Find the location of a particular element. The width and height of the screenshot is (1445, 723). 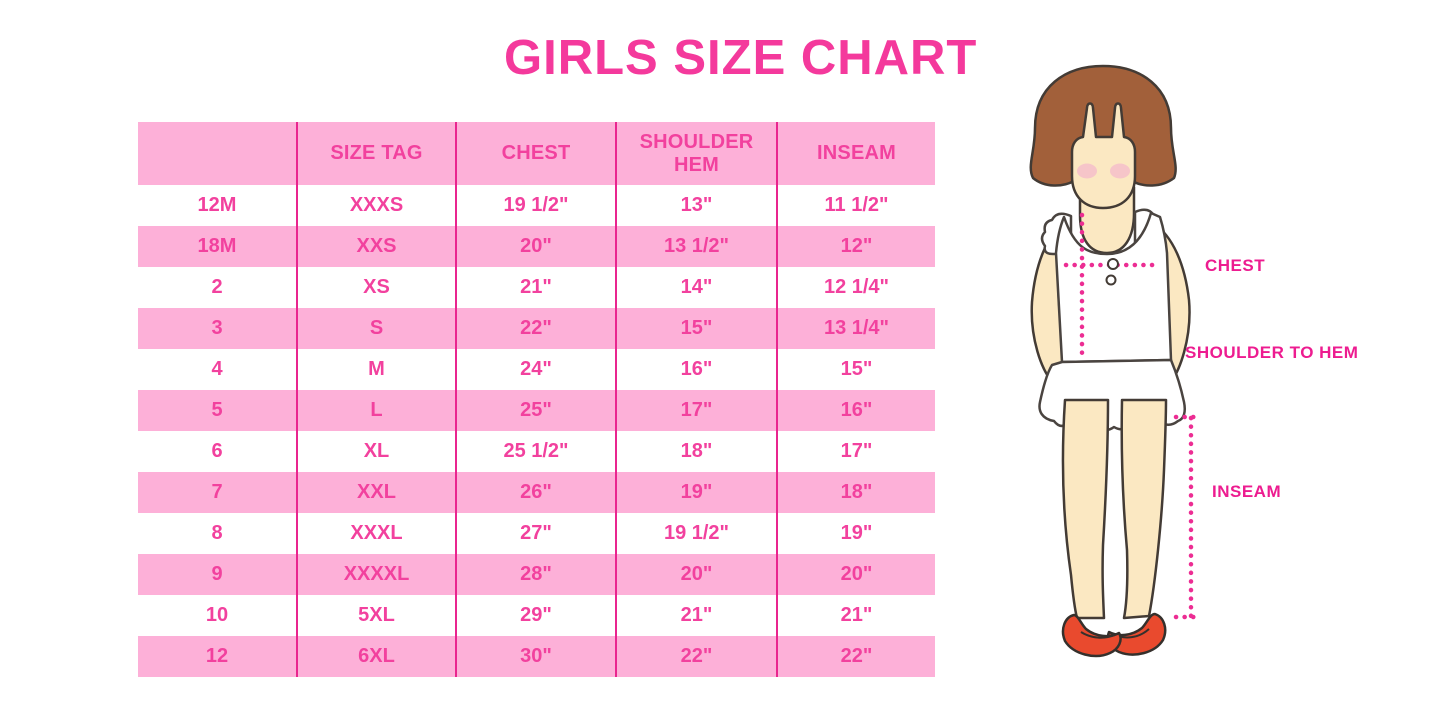

table-cell: 2 is located at coordinates (218, 287).